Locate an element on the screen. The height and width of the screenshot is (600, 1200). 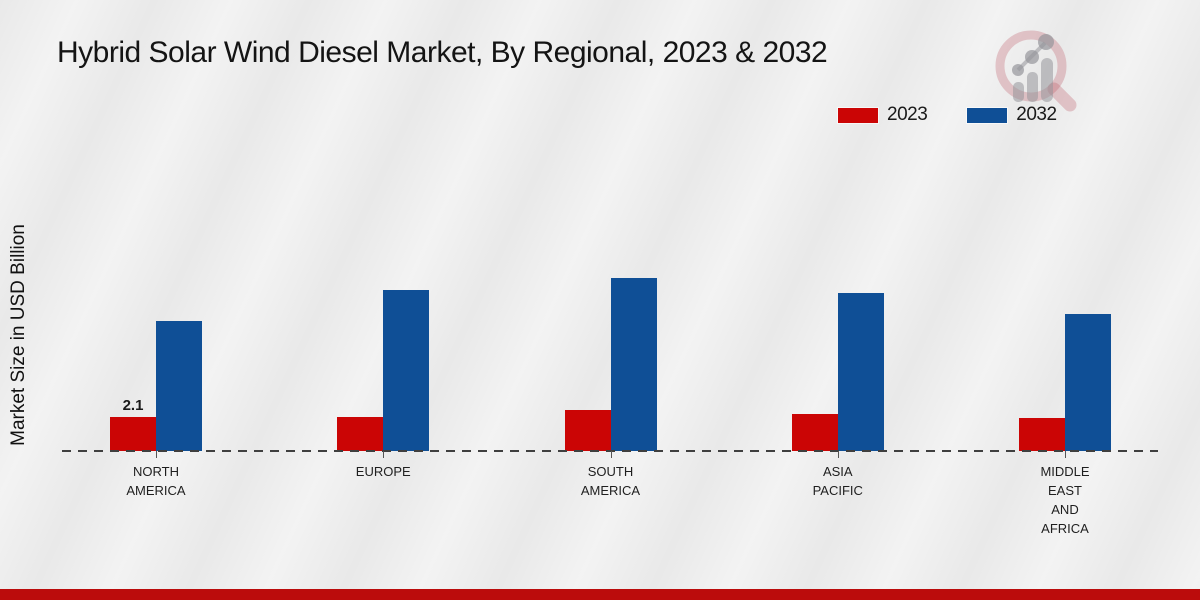
legend-swatch-2023 is located at coordinates (858, 115).